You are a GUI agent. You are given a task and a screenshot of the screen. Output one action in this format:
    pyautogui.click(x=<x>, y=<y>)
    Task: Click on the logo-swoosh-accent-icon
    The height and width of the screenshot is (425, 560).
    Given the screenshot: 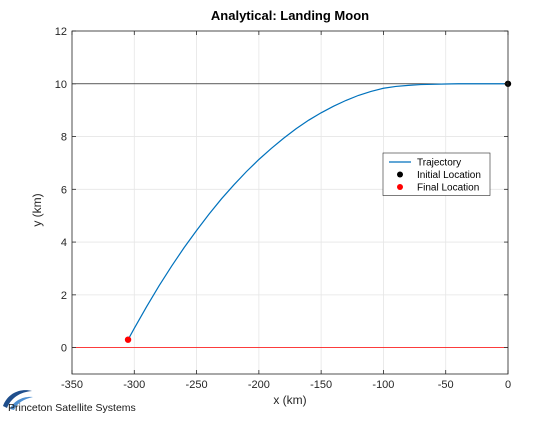 What is the action you would take?
    pyautogui.click(x=21, y=403)
    